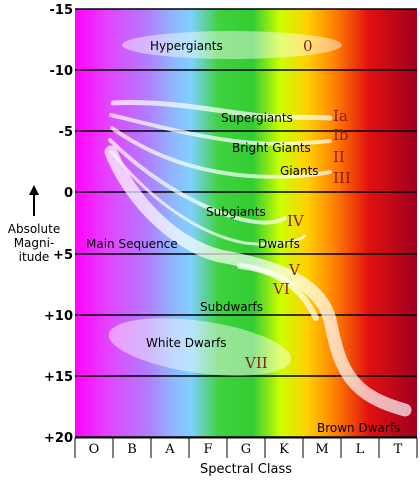 Image resolution: width=420 pixels, height=480 pixels. I want to click on class-iii-label: III, so click(342, 178).